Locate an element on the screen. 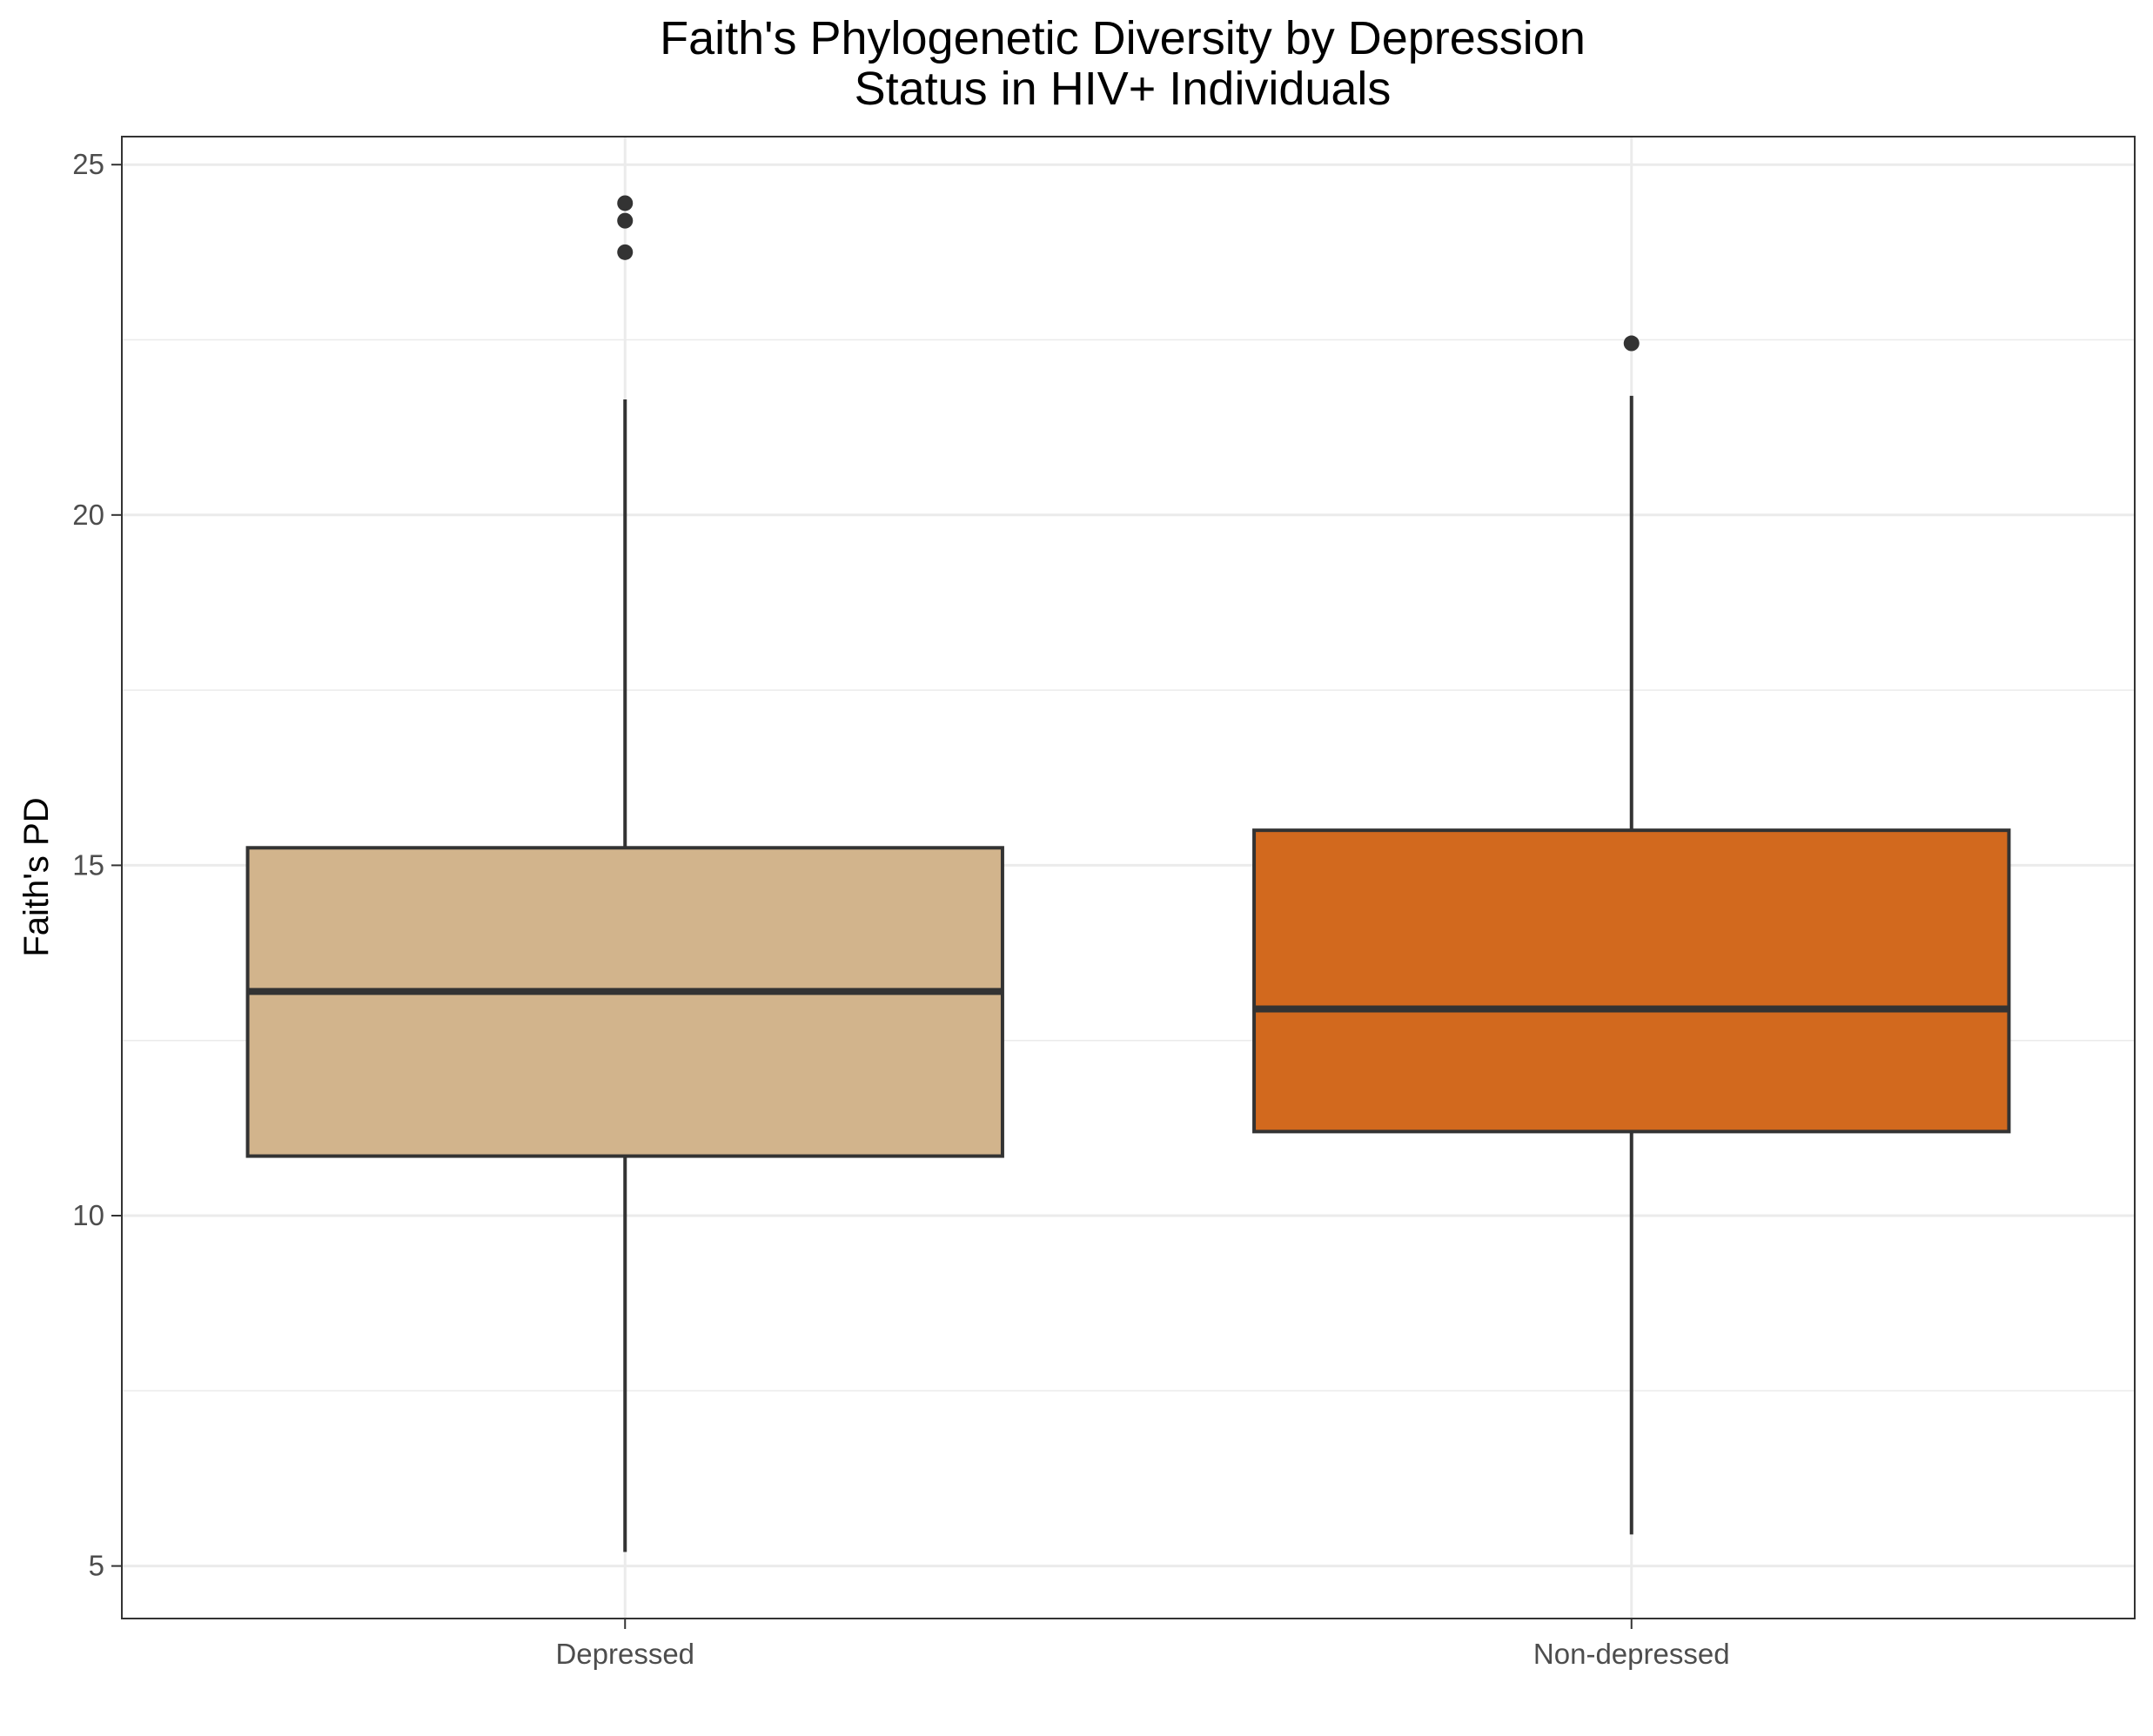 The width and height of the screenshot is (2153, 1736). y-axis: 5 10 15 20 25 is located at coordinates (97, 865).